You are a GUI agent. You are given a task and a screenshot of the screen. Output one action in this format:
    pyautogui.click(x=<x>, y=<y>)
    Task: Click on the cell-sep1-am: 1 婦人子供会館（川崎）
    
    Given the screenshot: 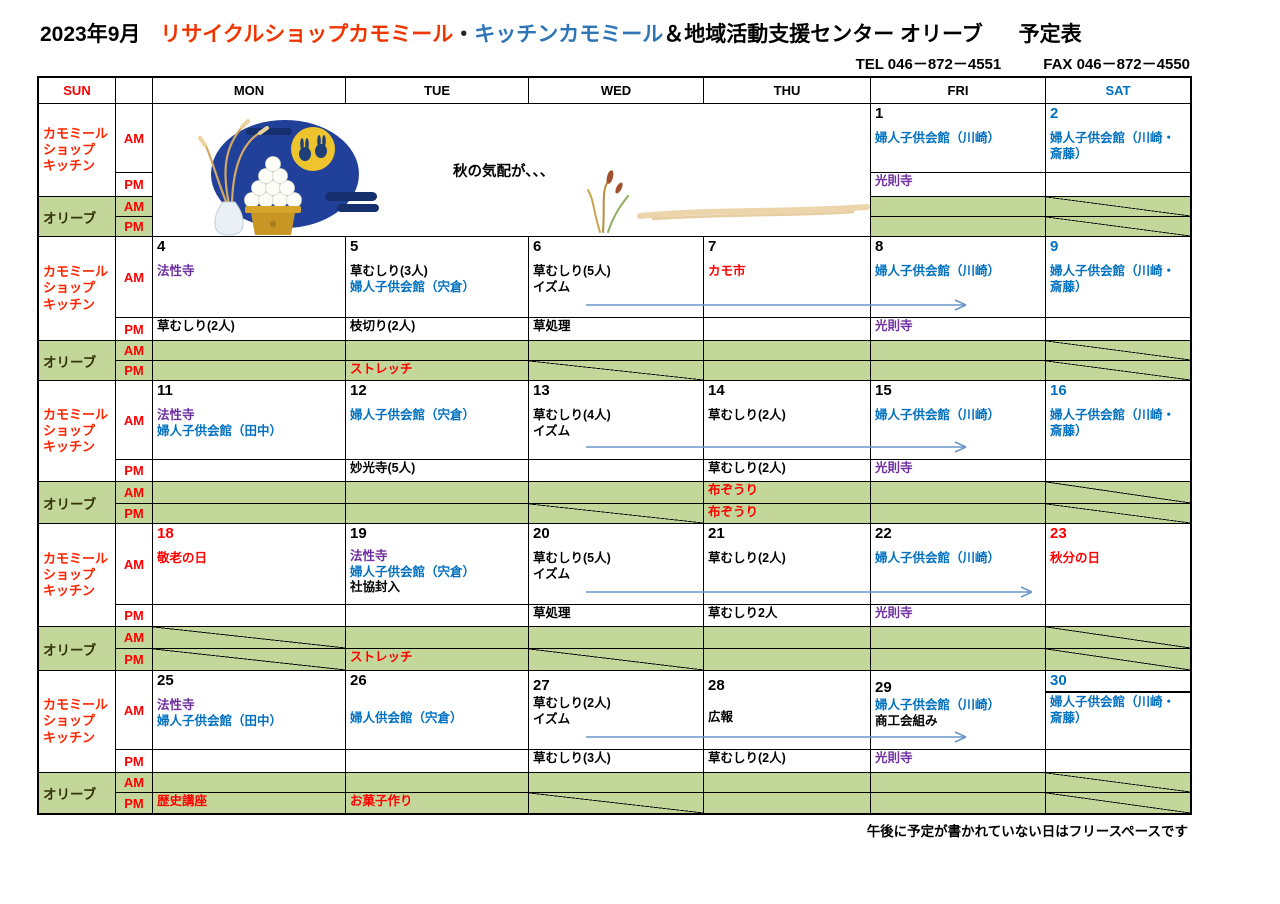 What is the action you would take?
    pyautogui.click(x=958, y=138)
    